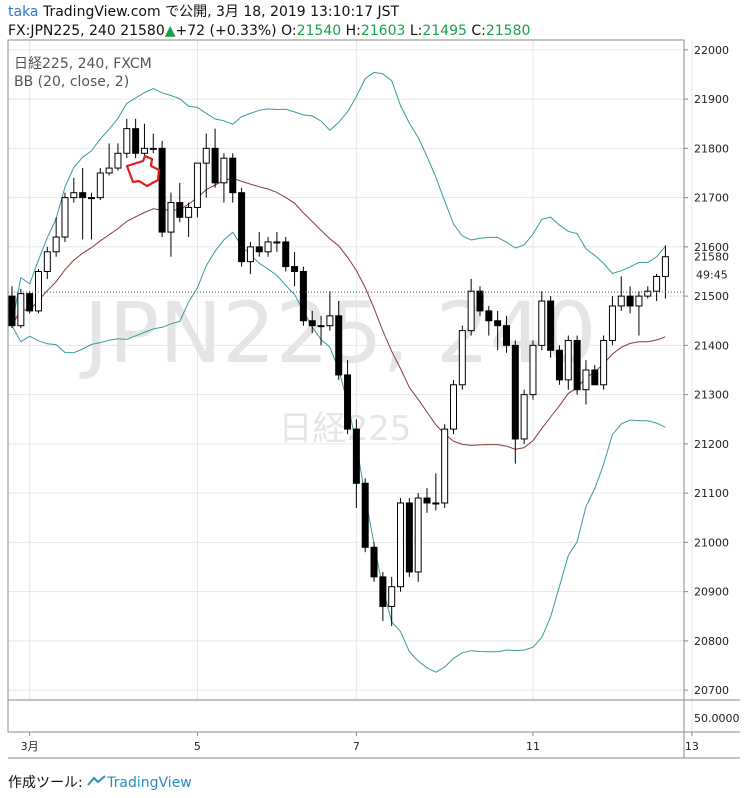 Image resolution: width=748 pixels, height=798 pixels. I want to click on indicator-pane, so click(346, 716).